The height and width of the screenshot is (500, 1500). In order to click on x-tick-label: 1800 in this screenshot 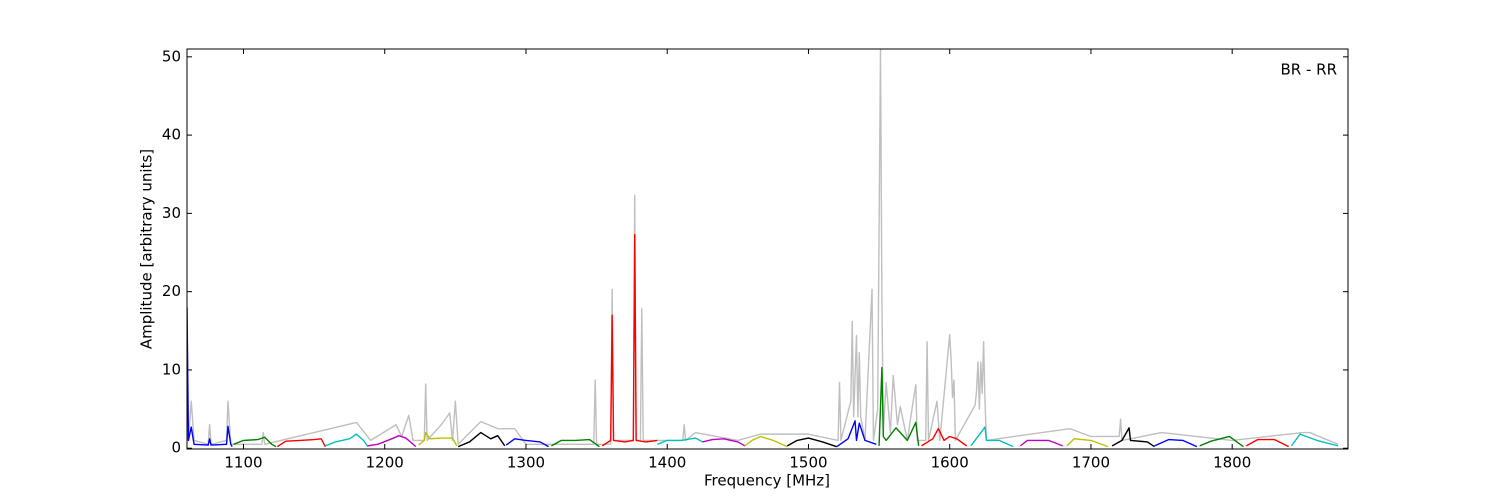, I will do `click(1232, 463)`.